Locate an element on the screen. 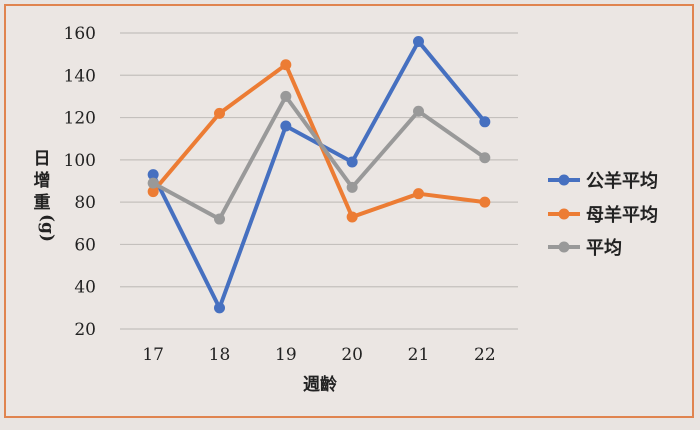 The width and height of the screenshot is (700, 430). legend-label: 母羊平均 is located at coordinates (622, 215).